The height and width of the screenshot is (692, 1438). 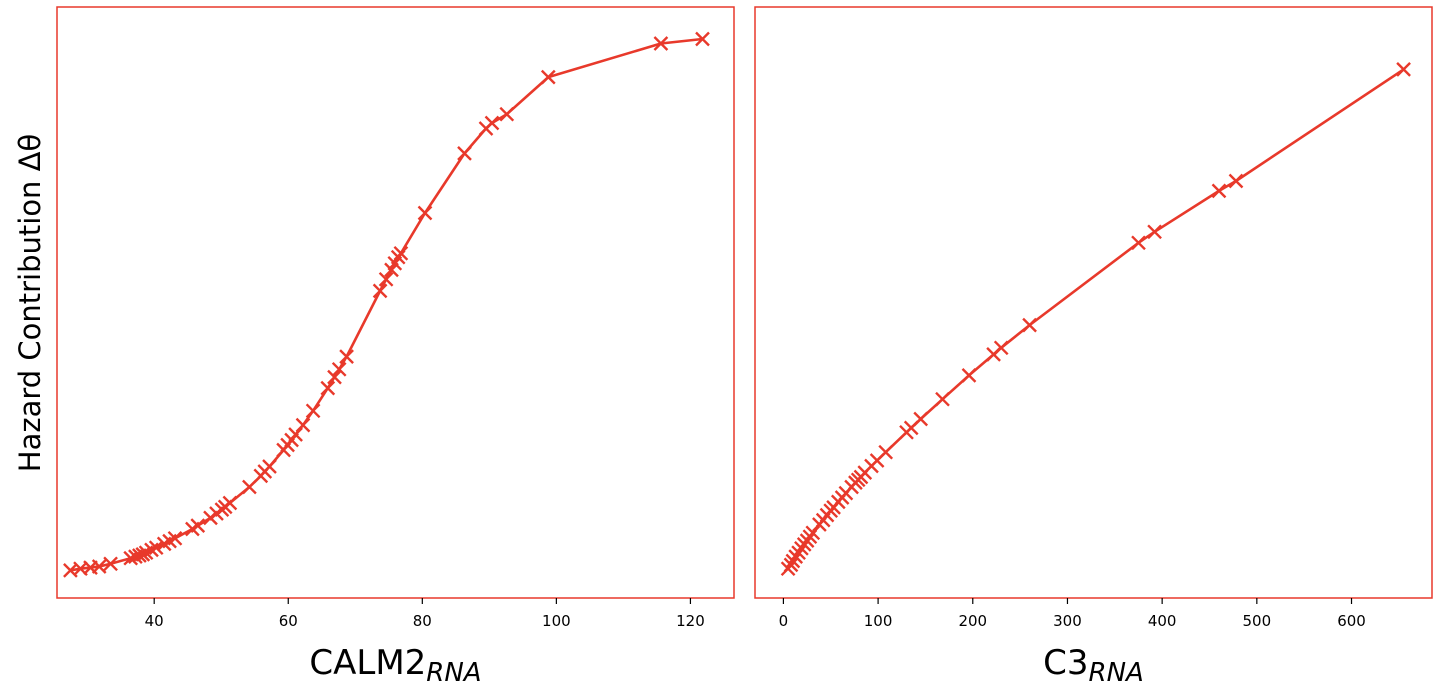 I want to click on x-tick-label: 400, so click(x=1162, y=621).